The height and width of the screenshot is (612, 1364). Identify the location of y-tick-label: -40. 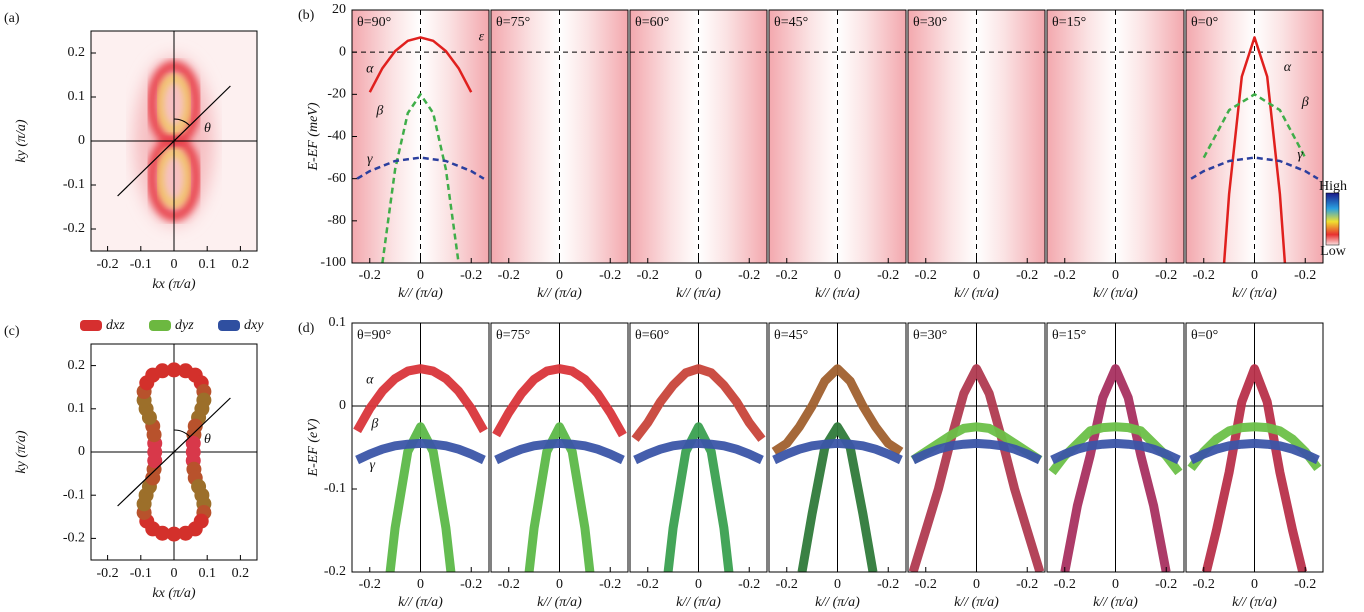
(336, 136).